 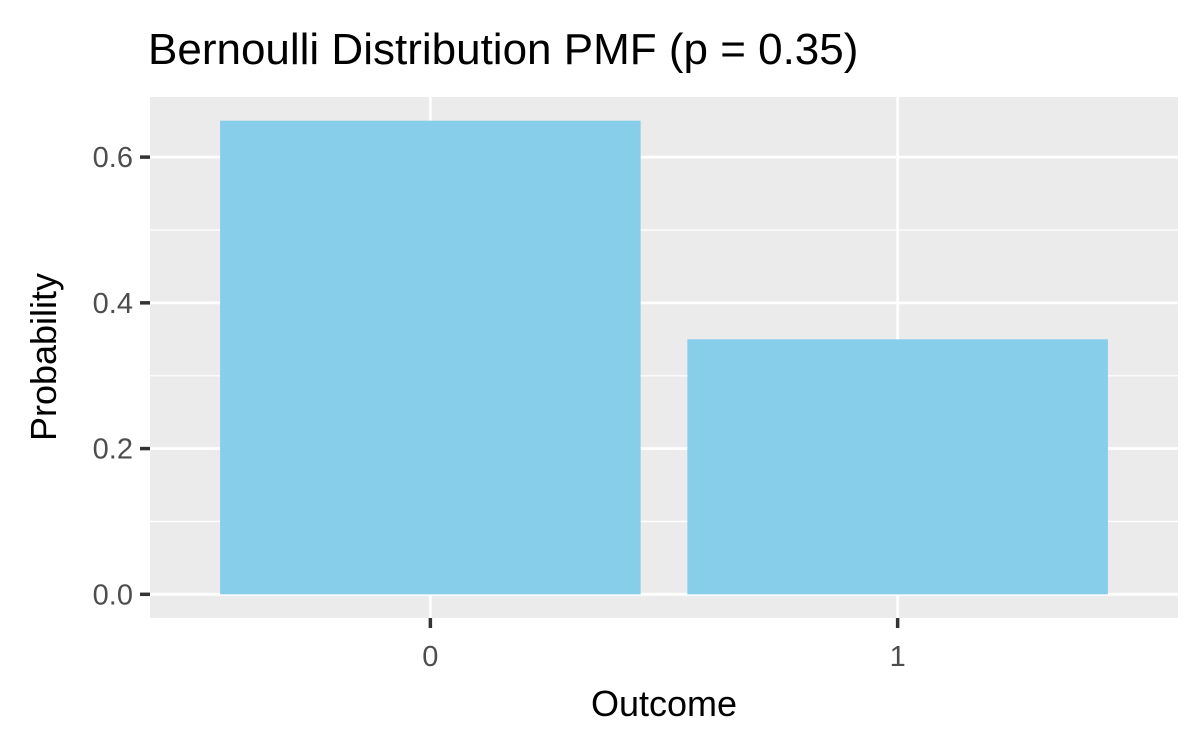 I want to click on y-tick-label: 0.0, so click(x=113, y=595).